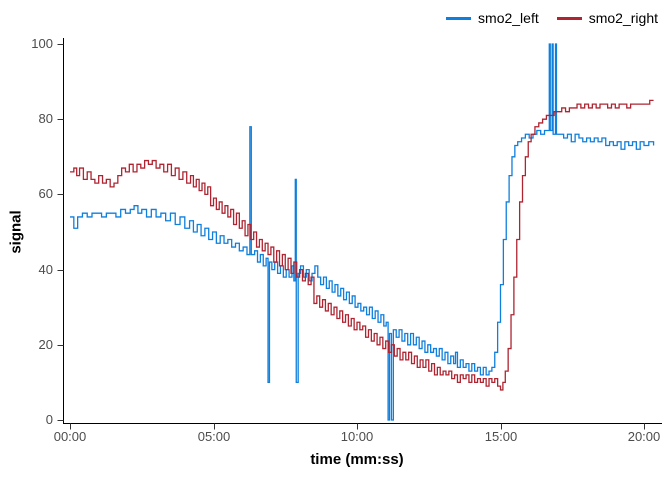 This screenshot has width=672, height=480. What do you see at coordinates (49, 419) in the screenshot?
I see `y-tick-label: 0` at bounding box center [49, 419].